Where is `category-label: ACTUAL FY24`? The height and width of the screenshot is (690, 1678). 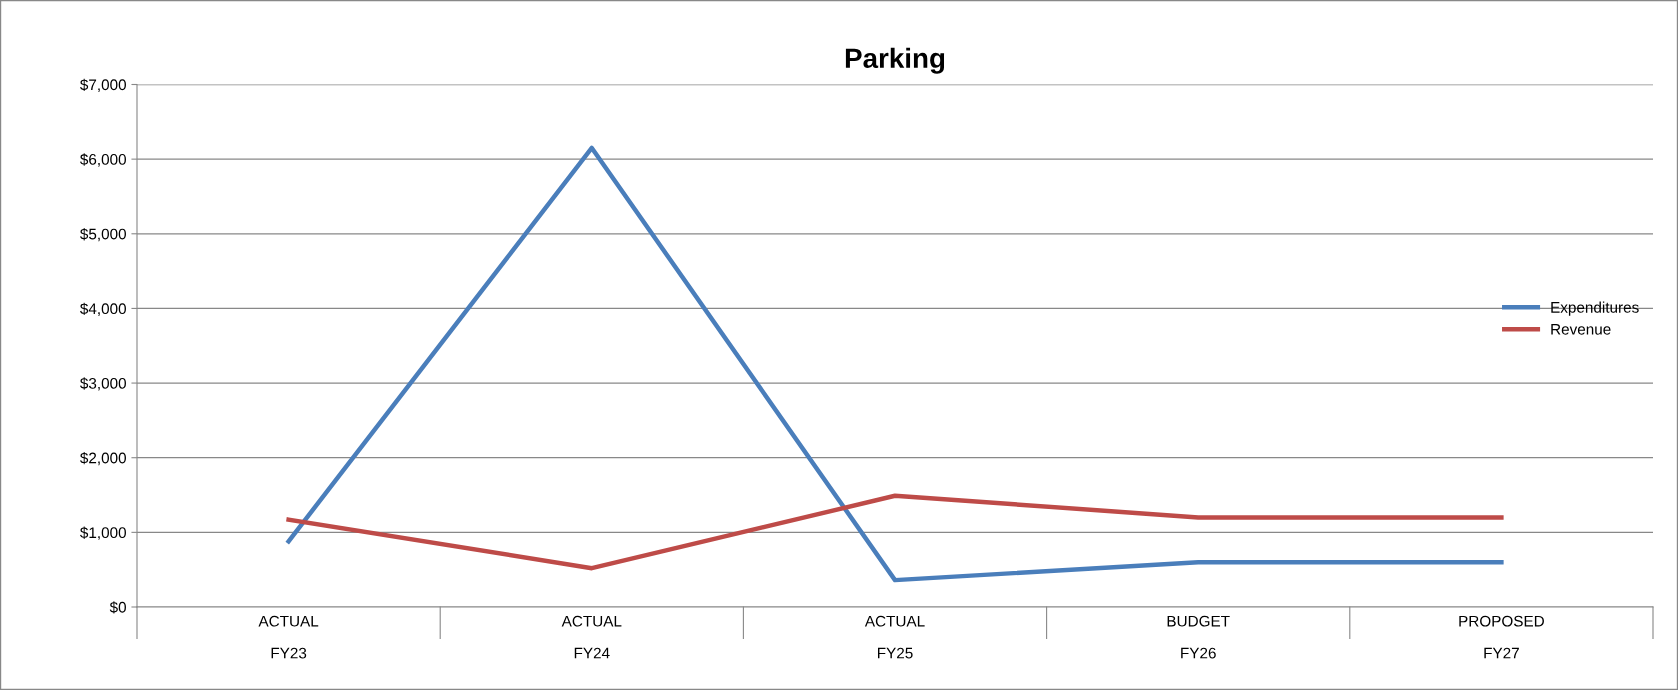
category-label: ACTUAL FY24 is located at coordinates (591, 637).